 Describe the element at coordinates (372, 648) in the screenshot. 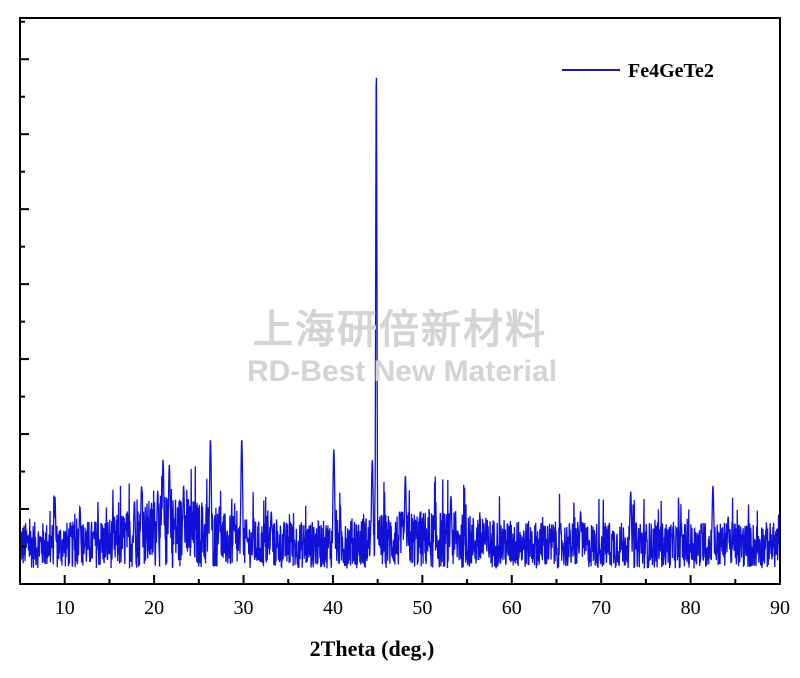

I see `x-axis-title: 2Theta (deg.)` at that location.